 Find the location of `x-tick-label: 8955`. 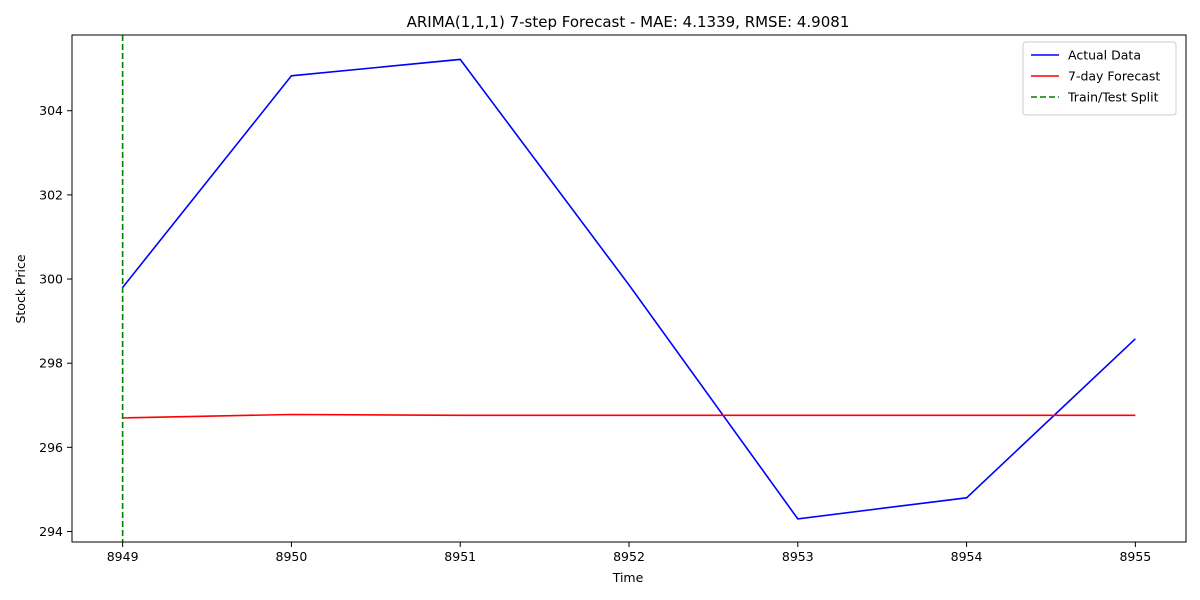

x-tick-label: 8955 is located at coordinates (1135, 556).